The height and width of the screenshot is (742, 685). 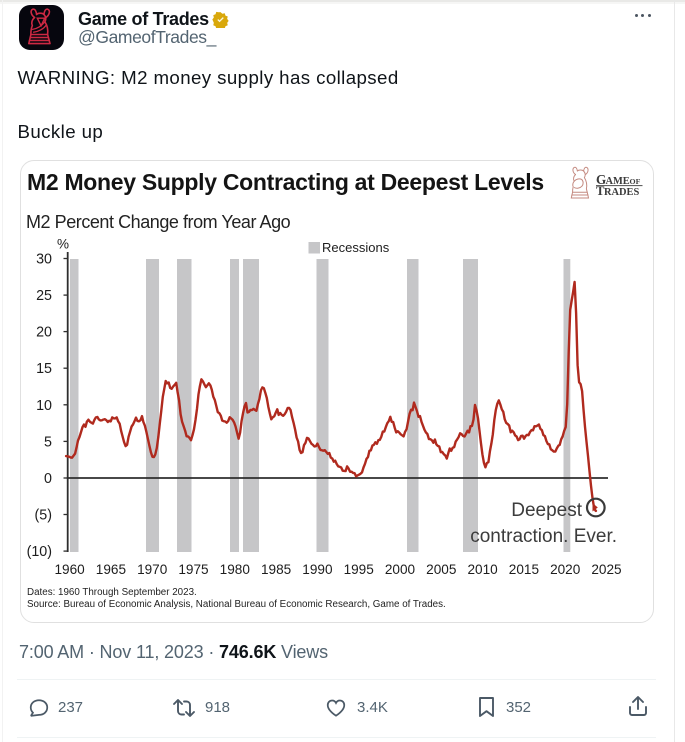 What do you see at coordinates (48, 442) in the screenshot?
I see `svg-text: 5` at bounding box center [48, 442].